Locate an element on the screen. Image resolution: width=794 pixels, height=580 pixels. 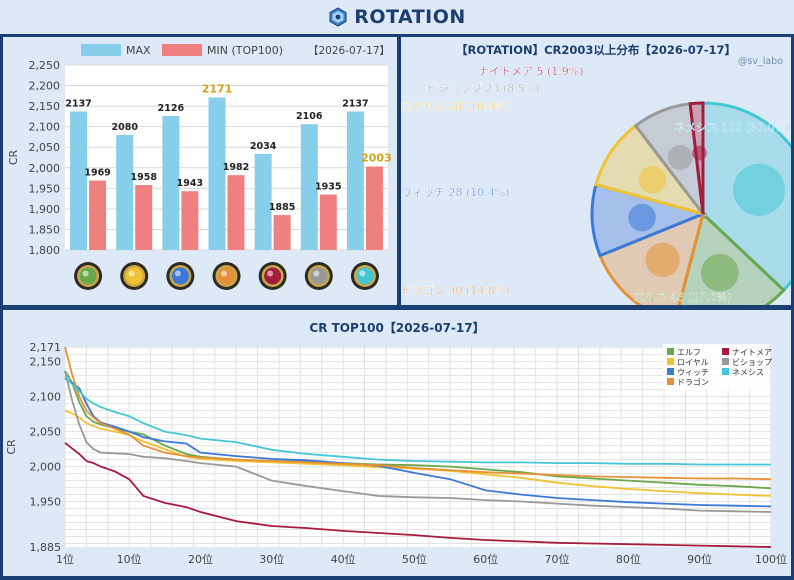
line-x-tick-label: 70位 is located at coordinates (557, 559).